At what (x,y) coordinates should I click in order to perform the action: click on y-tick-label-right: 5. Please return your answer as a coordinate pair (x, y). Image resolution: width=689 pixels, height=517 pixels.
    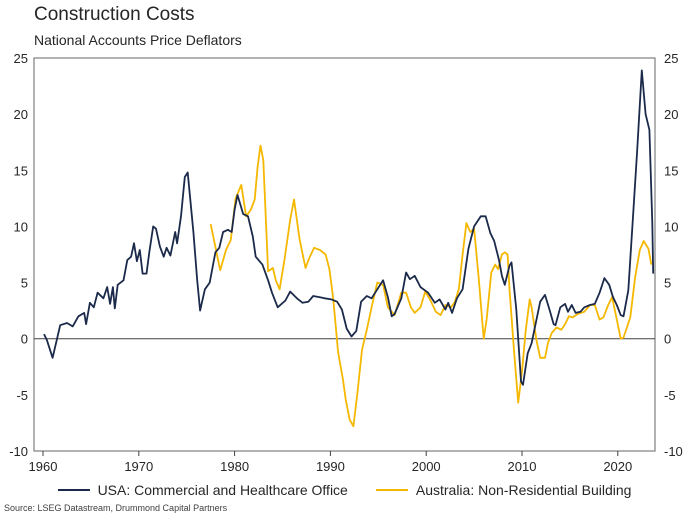
    Looking at the image, I should click on (667, 283).